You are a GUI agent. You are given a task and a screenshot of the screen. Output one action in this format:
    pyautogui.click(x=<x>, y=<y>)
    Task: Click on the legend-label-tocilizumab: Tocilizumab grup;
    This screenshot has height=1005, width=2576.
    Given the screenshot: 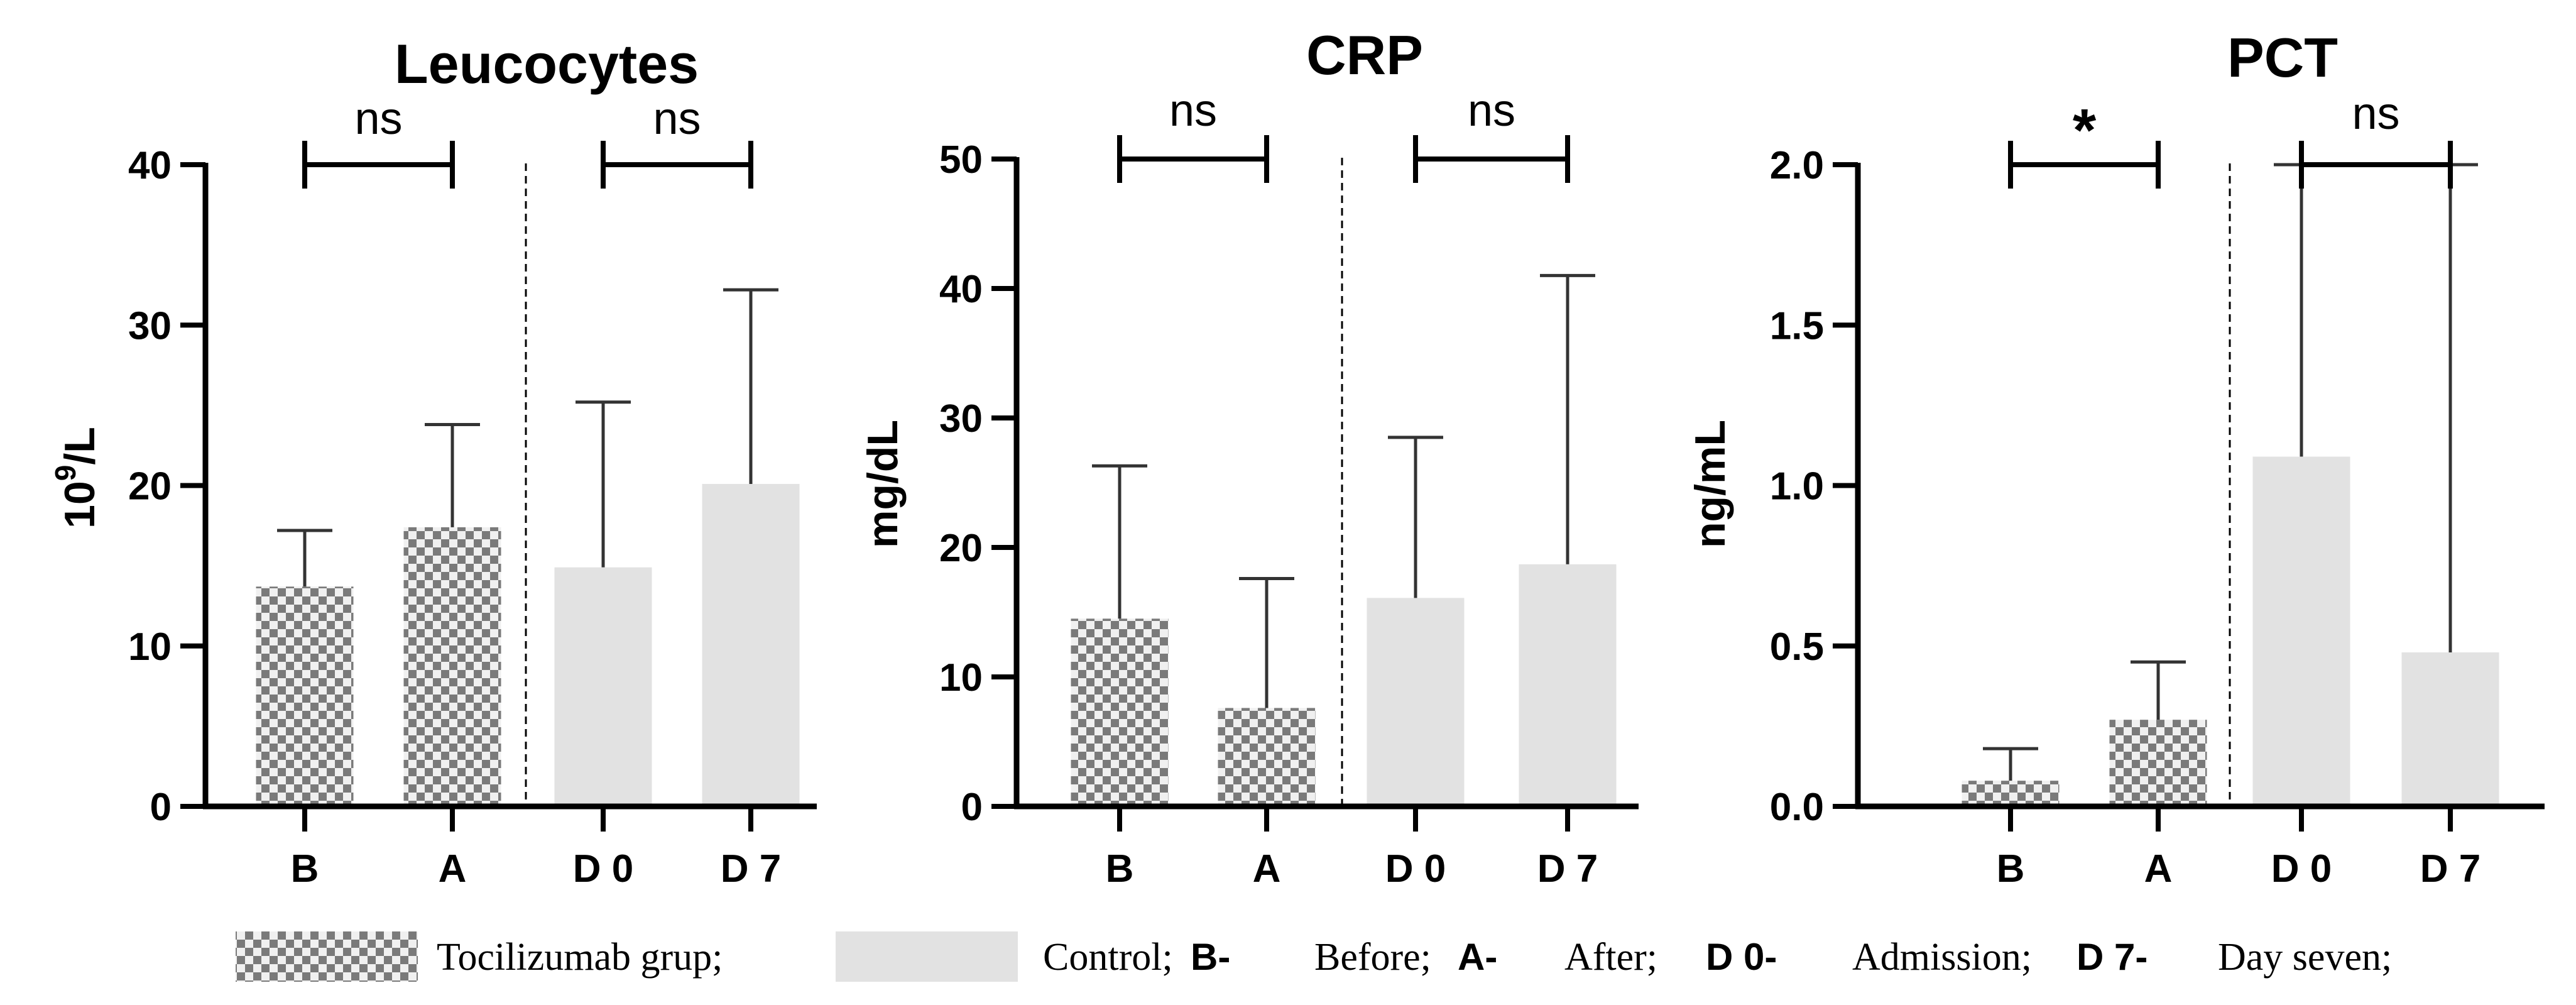 What is the action you would take?
    pyautogui.click(x=580, y=957)
    